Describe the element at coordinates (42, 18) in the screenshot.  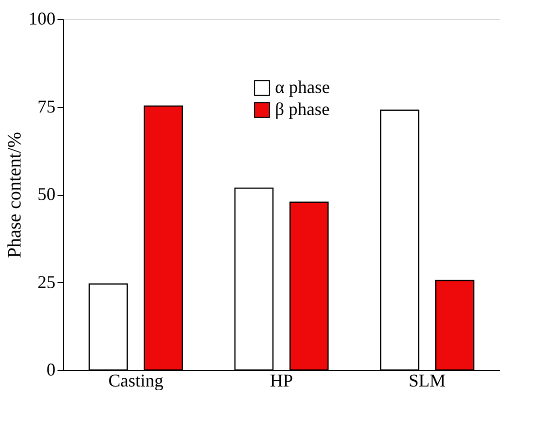
I see `y-tick-label: 100` at that location.